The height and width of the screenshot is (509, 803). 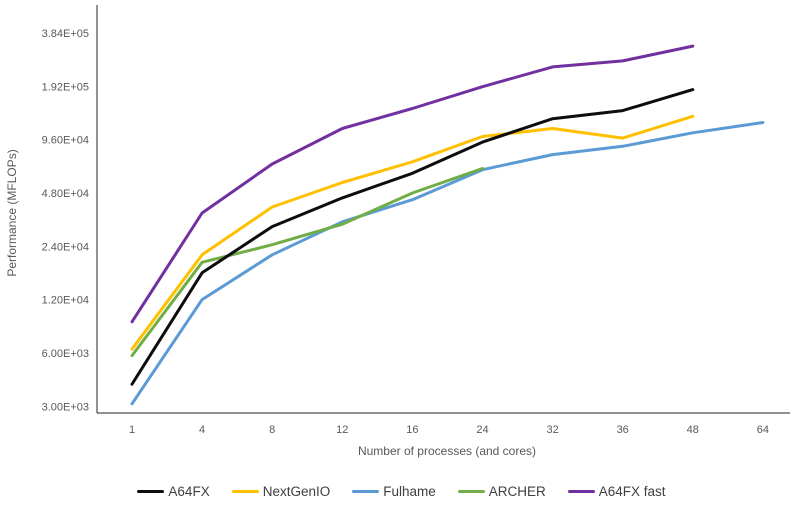 What do you see at coordinates (763, 430) in the screenshot?
I see `x-tick-label: 64` at bounding box center [763, 430].